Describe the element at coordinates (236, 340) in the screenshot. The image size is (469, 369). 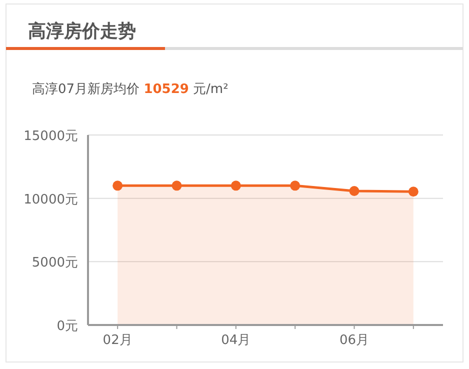
I see `x-tick-label: 04月` at that location.